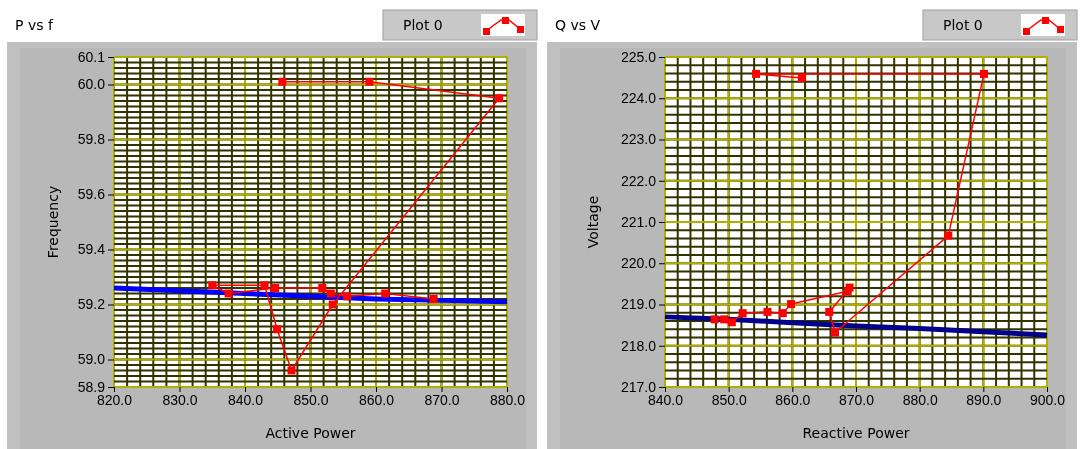 The image size is (1081, 449). What do you see at coordinates (638, 221) in the screenshot?
I see `y-tick-label: 221.0` at bounding box center [638, 221].